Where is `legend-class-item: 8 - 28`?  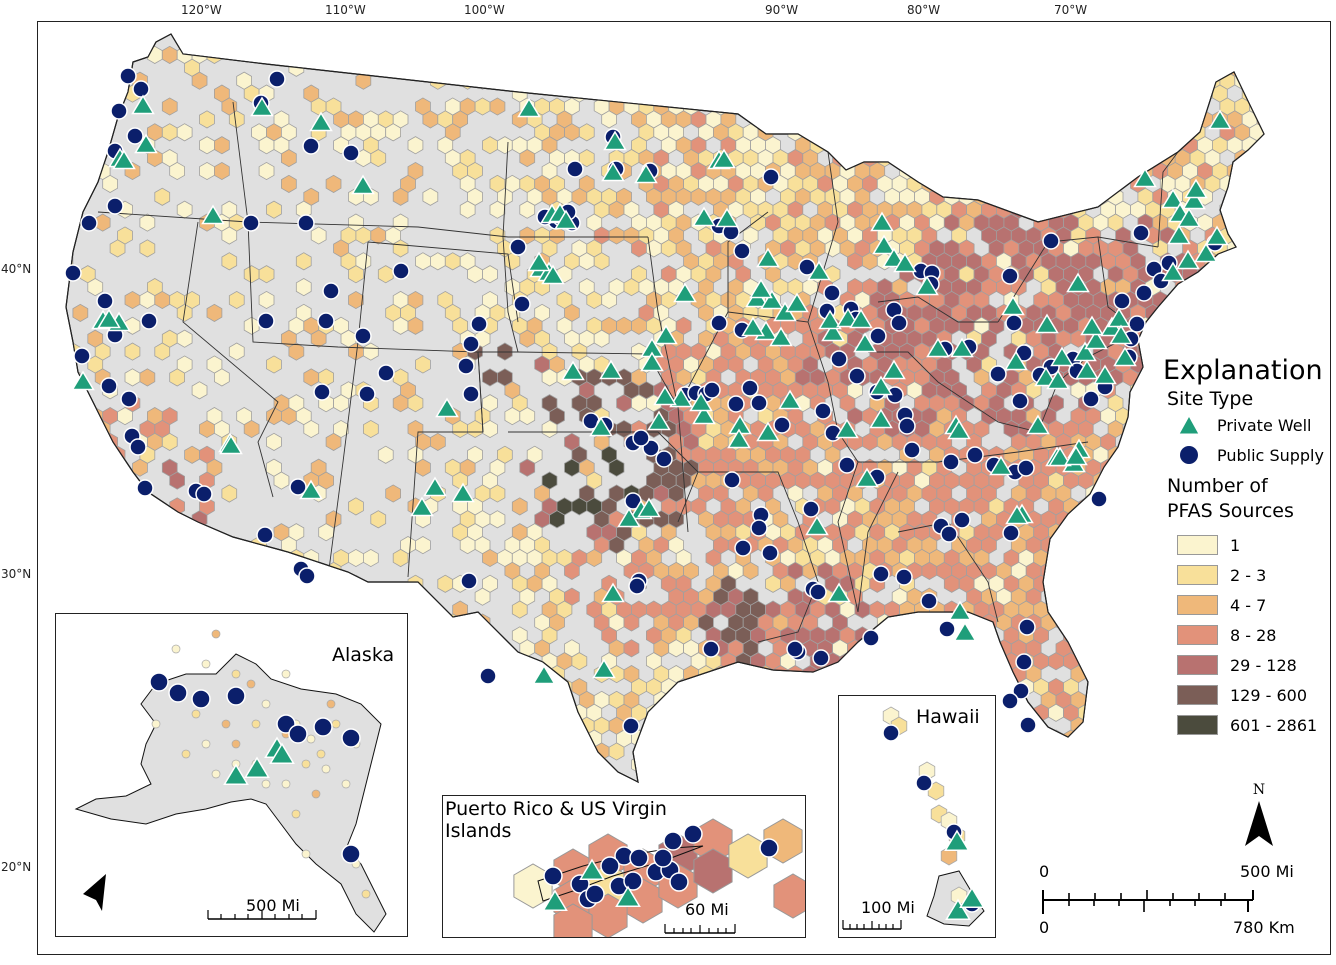 legend-class-item: 8 - 28 is located at coordinates (1245, 635).